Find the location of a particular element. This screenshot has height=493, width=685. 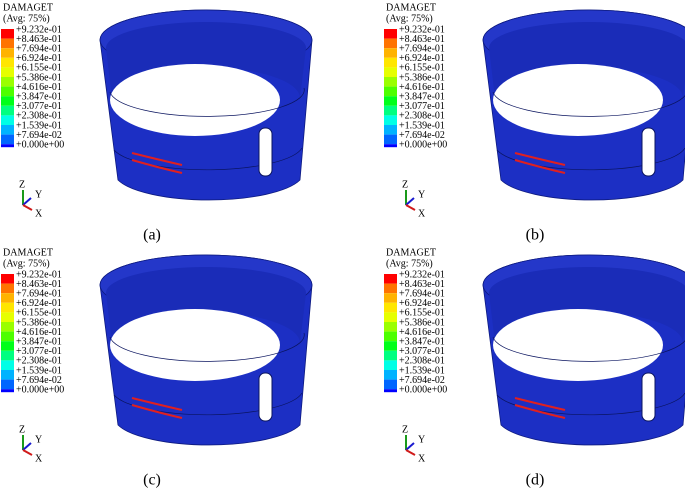

model is located at coordinates (206, 350).